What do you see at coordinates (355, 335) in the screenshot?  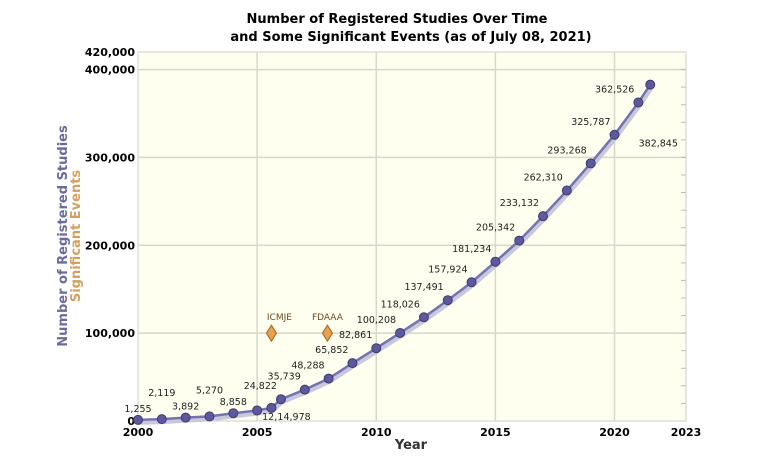 I see `data-label: 82,861` at bounding box center [355, 335].